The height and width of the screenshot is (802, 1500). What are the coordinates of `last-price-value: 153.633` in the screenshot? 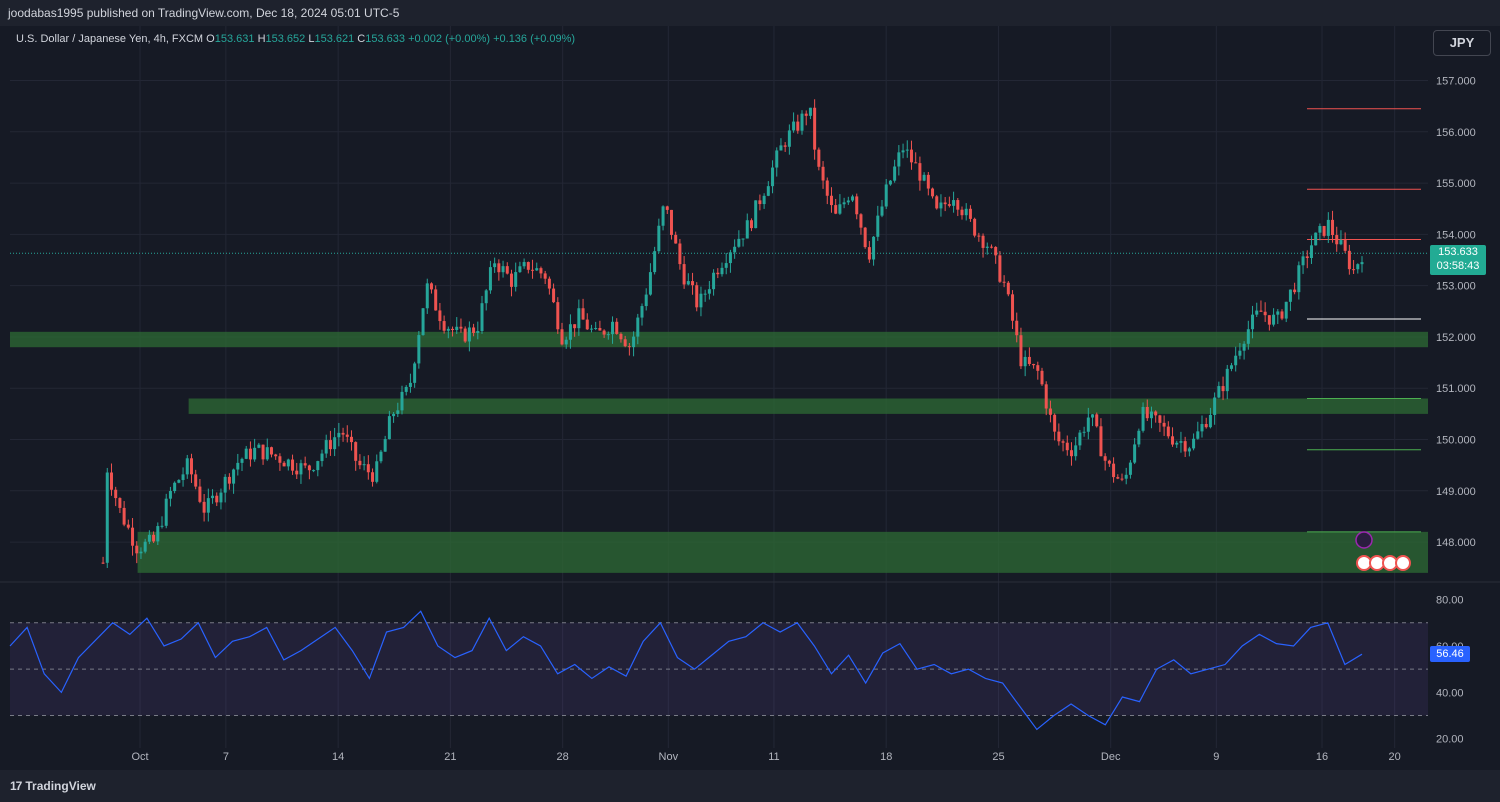 It's located at (1458, 252).